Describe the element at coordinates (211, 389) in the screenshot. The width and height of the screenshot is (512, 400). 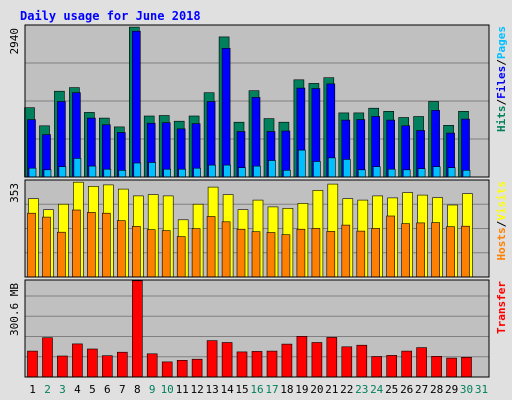
I see `day-label-13: 13` at that location.